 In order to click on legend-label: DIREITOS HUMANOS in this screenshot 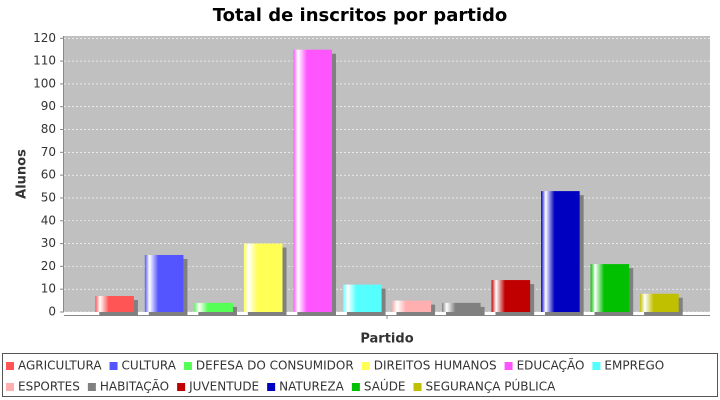, I will do `click(435, 366)`.